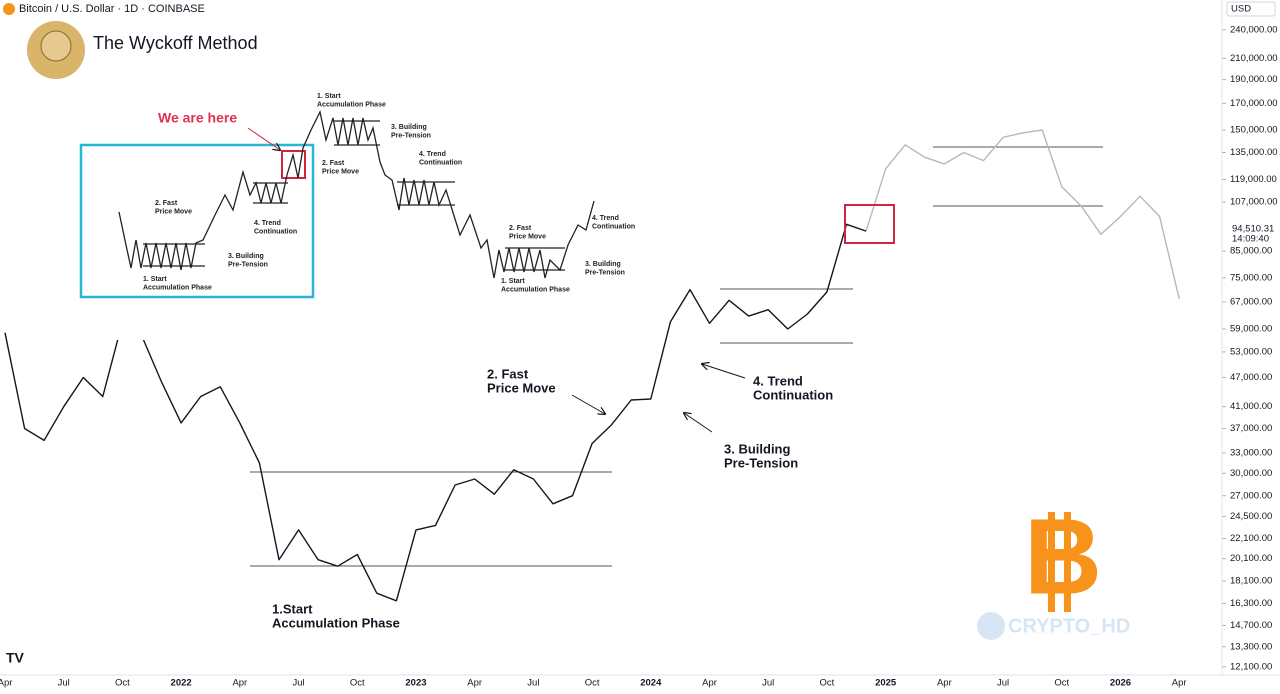 This screenshot has height=694, width=1280. What do you see at coordinates (1251, 666) in the screenshot?
I see `y-tick-label: 12,100.00` at bounding box center [1251, 666].